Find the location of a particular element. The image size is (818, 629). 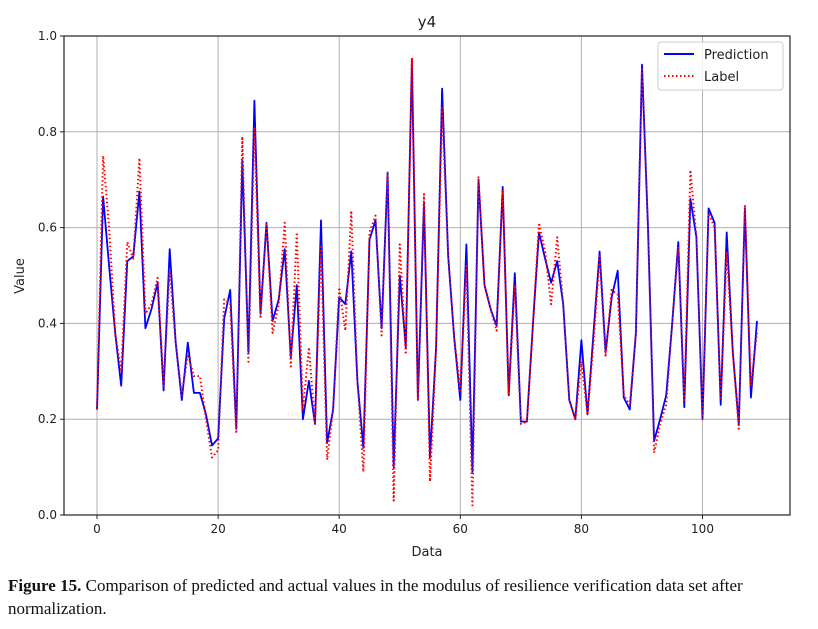

x-tick-label: 20 is located at coordinates (217, 529).